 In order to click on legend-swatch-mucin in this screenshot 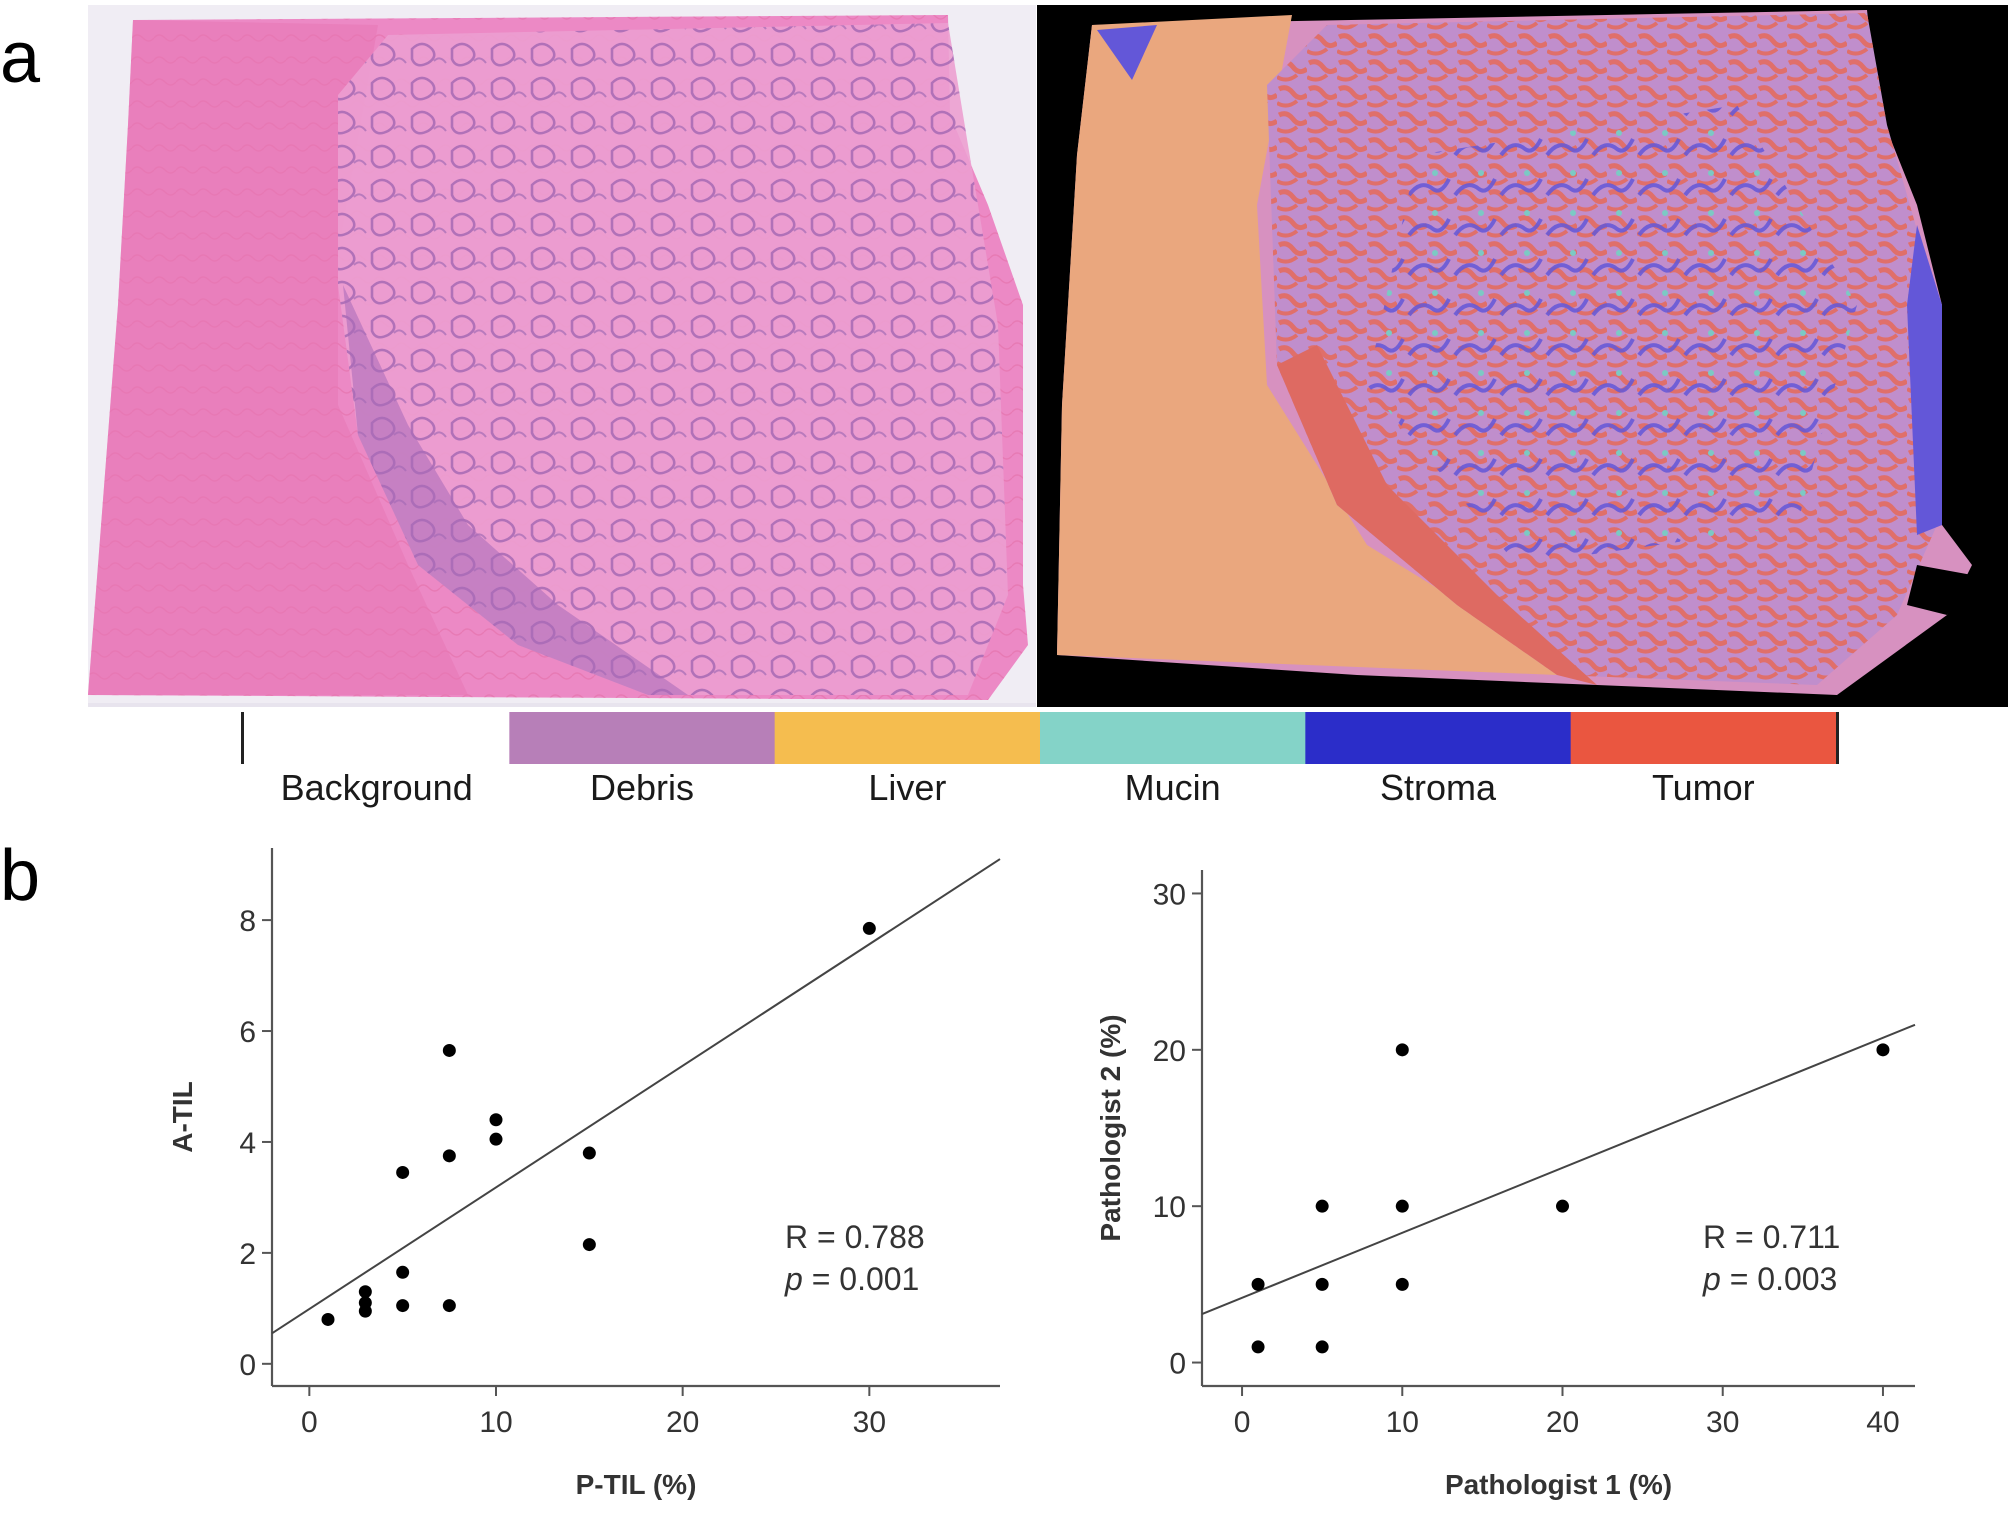, I will do `click(1173, 738)`.